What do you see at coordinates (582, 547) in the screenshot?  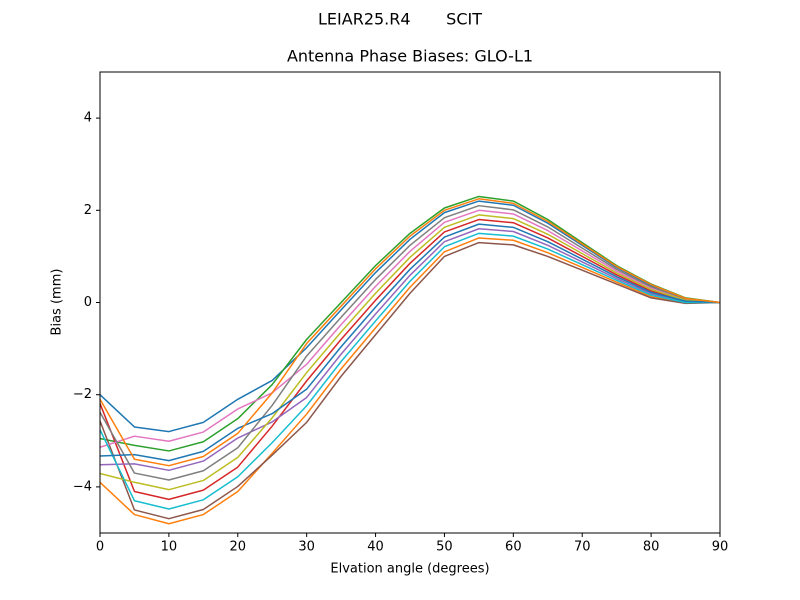 I see `x-tick-label: 70` at bounding box center [582, 547].